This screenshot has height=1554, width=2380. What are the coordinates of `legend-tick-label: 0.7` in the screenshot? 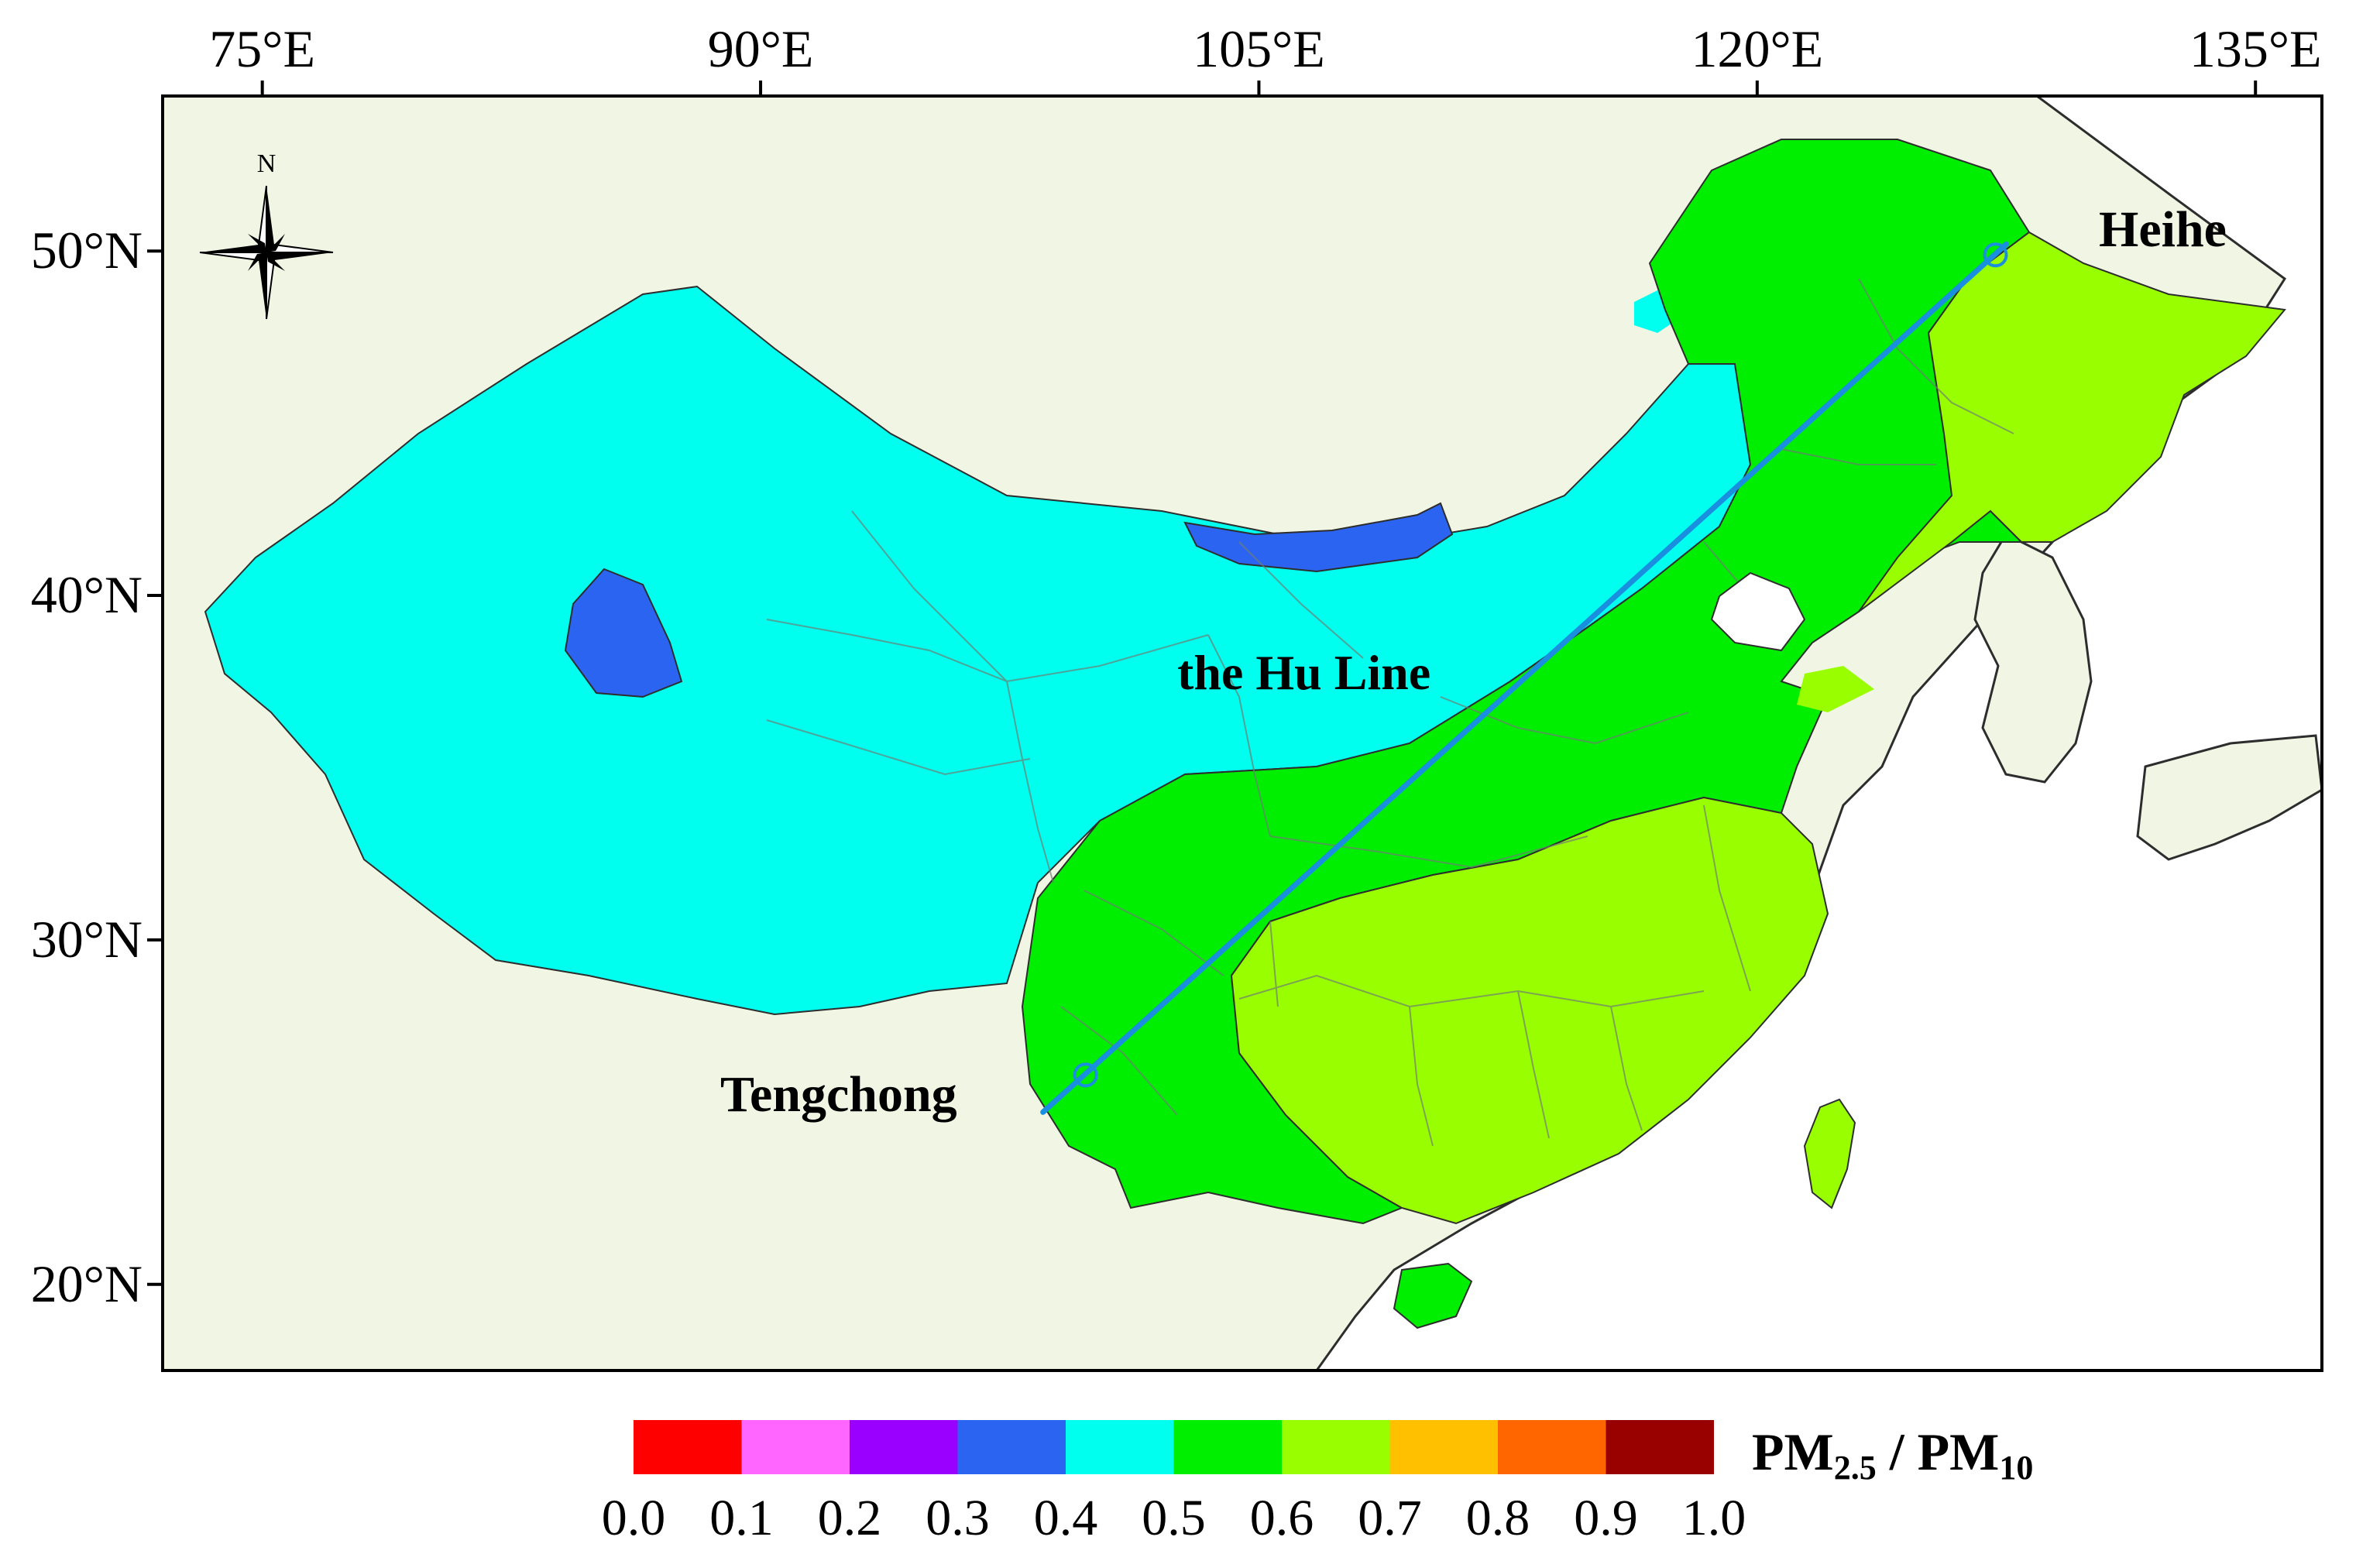 It's located at (1390, 1518).